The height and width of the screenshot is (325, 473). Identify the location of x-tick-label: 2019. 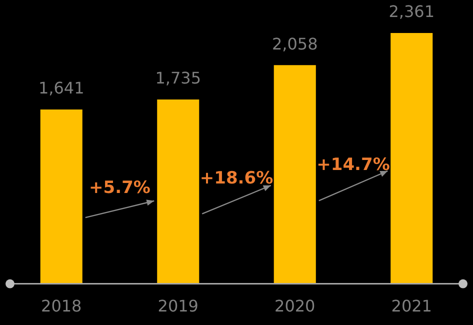
(178, 306).